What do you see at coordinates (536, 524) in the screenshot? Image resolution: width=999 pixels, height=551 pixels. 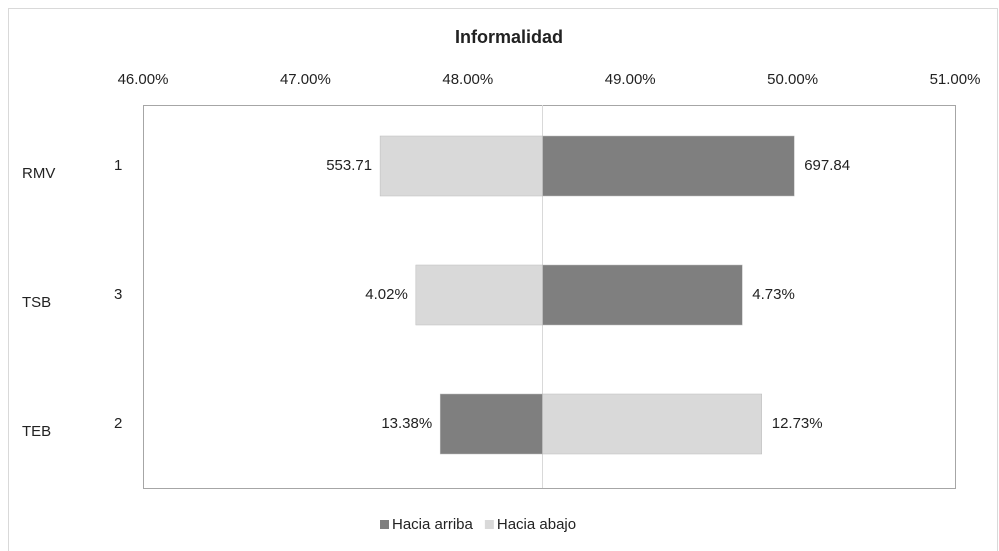 I see `legend-label: Hacia abajo` at bounding box center [536, 524].